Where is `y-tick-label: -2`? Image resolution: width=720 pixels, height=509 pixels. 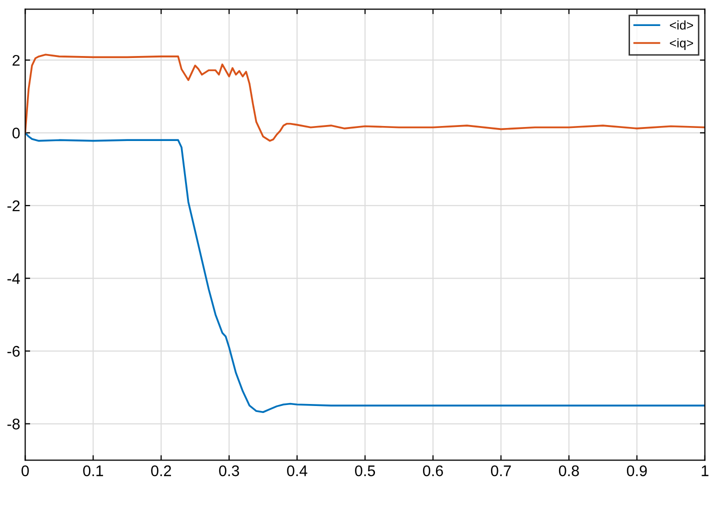 y-tick-label: -2 is located at coordinates (13, 206).